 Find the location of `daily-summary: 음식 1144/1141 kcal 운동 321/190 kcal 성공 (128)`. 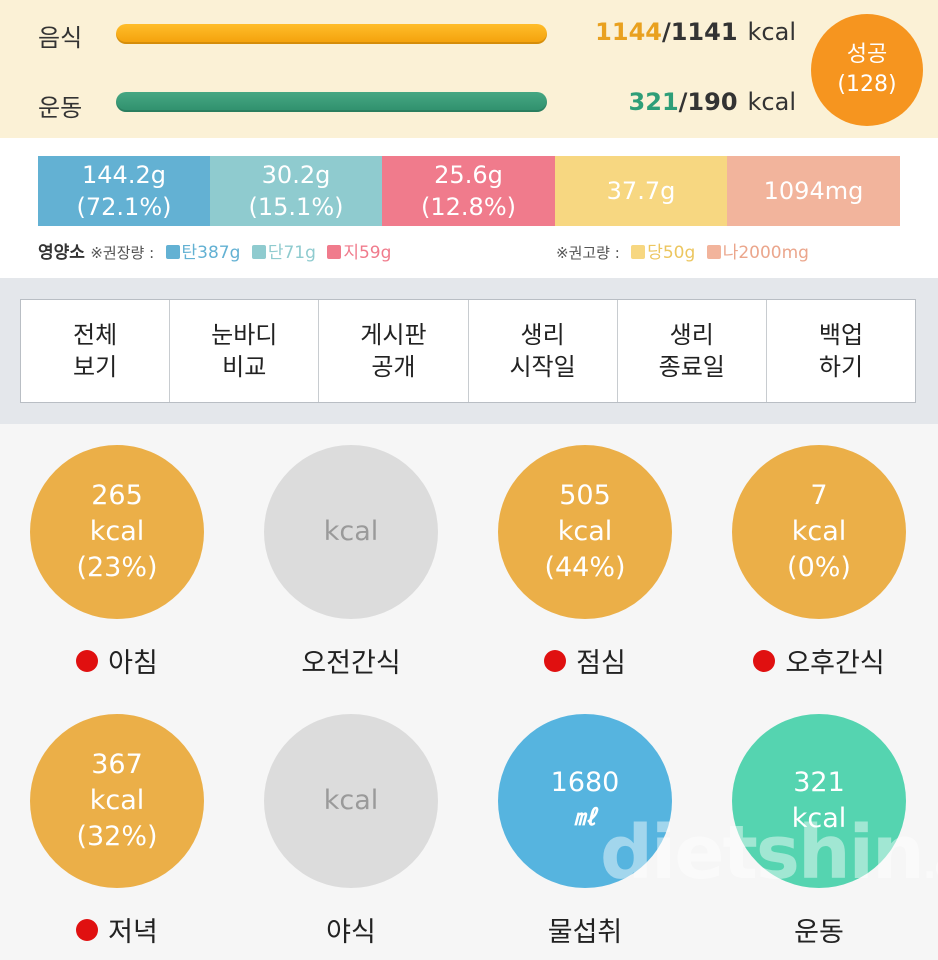

daily-summary: 음식 1144/1141 kcal 운동 321/190 kcal 성공 (128) is located at coordinates (469, 69).